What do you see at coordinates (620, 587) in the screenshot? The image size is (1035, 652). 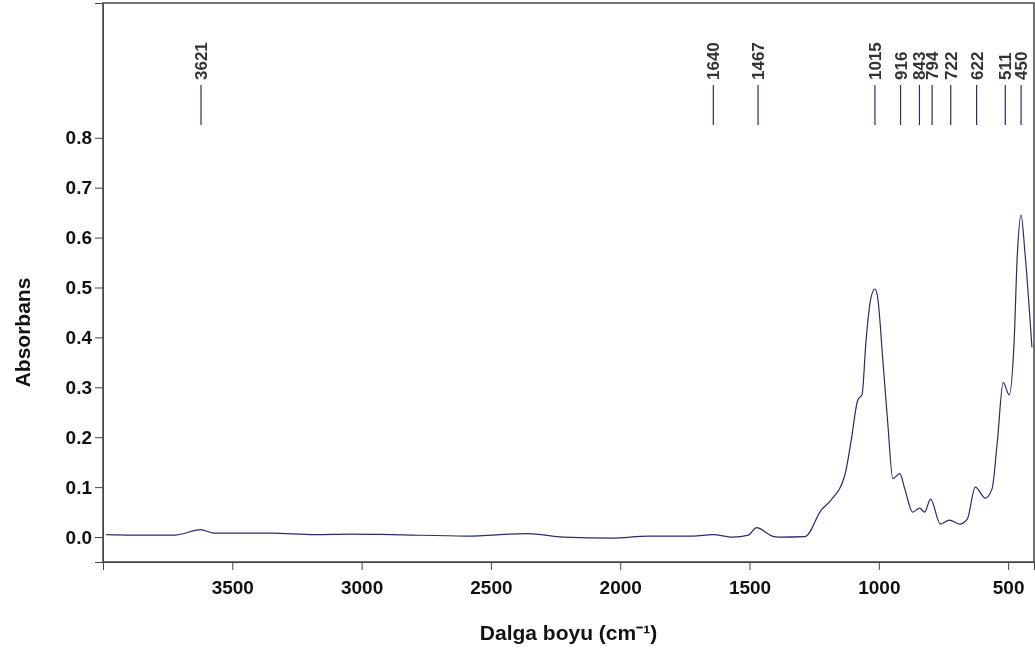 I see `x-tick-label: 2000` at bounding box center [620, 587].